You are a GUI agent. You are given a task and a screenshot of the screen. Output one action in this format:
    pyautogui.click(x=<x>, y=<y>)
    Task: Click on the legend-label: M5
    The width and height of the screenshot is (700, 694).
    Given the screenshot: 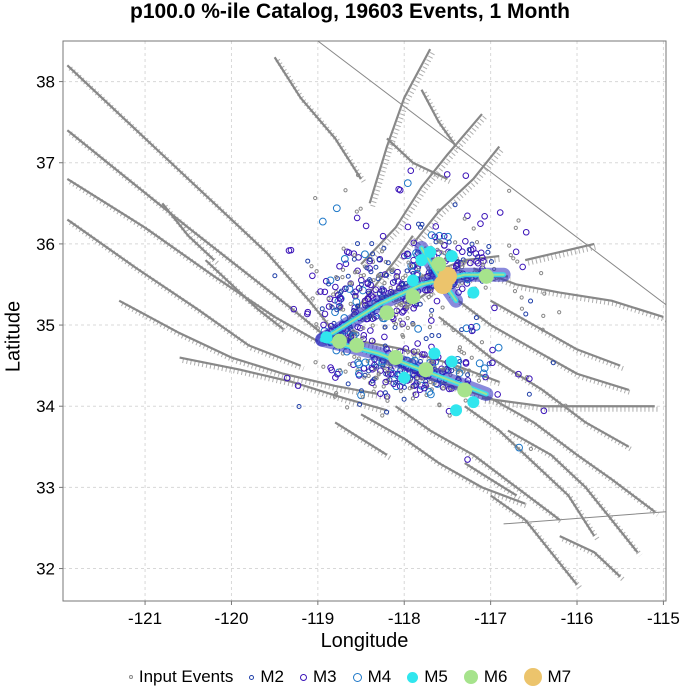 What is the action you would take?
    pyautogui.click(x=436, y=676)
    